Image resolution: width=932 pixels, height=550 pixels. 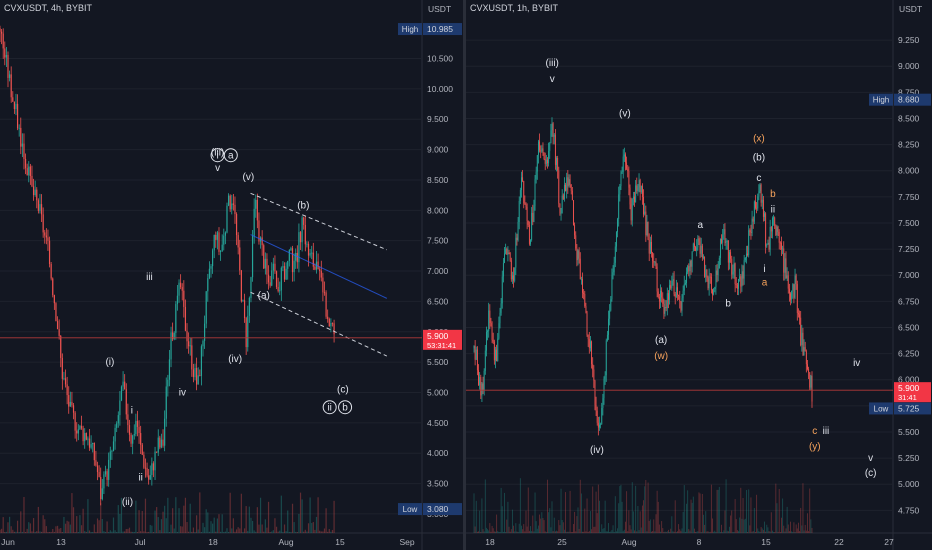 What do you see at coordinates (909, 249) in the screenshot?
I see `y-tick-label: 7.250` at bounding box center [909, 249].